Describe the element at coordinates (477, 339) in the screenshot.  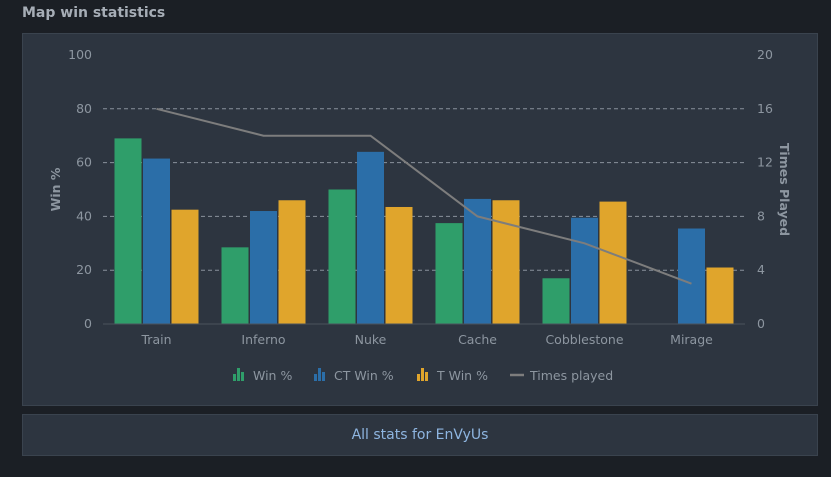
I see `x-tick-label: Cache` at that location.